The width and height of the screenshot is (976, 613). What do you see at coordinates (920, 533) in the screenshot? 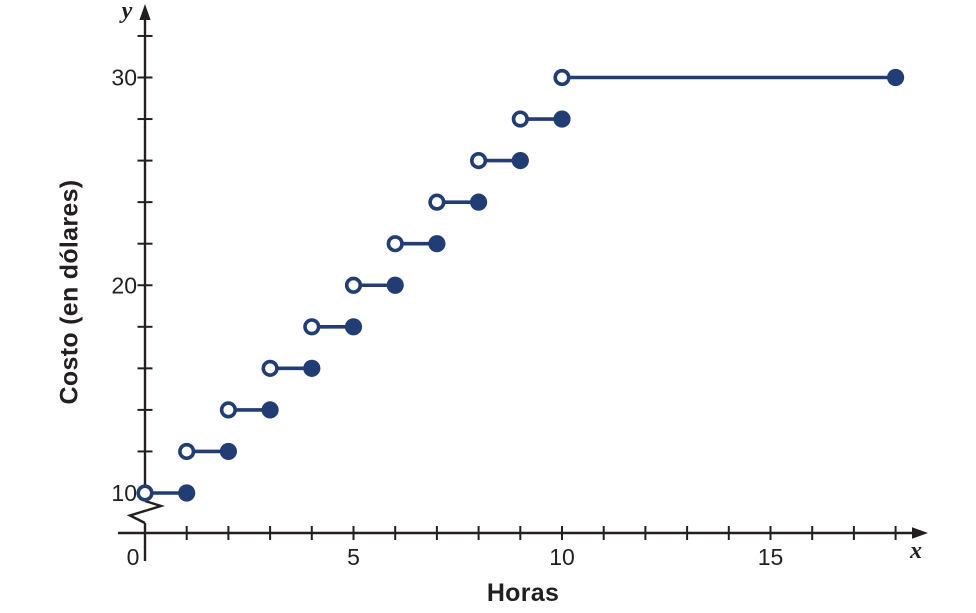
I see `x-axis-arrow-icon` at bounding box center [920, 533].